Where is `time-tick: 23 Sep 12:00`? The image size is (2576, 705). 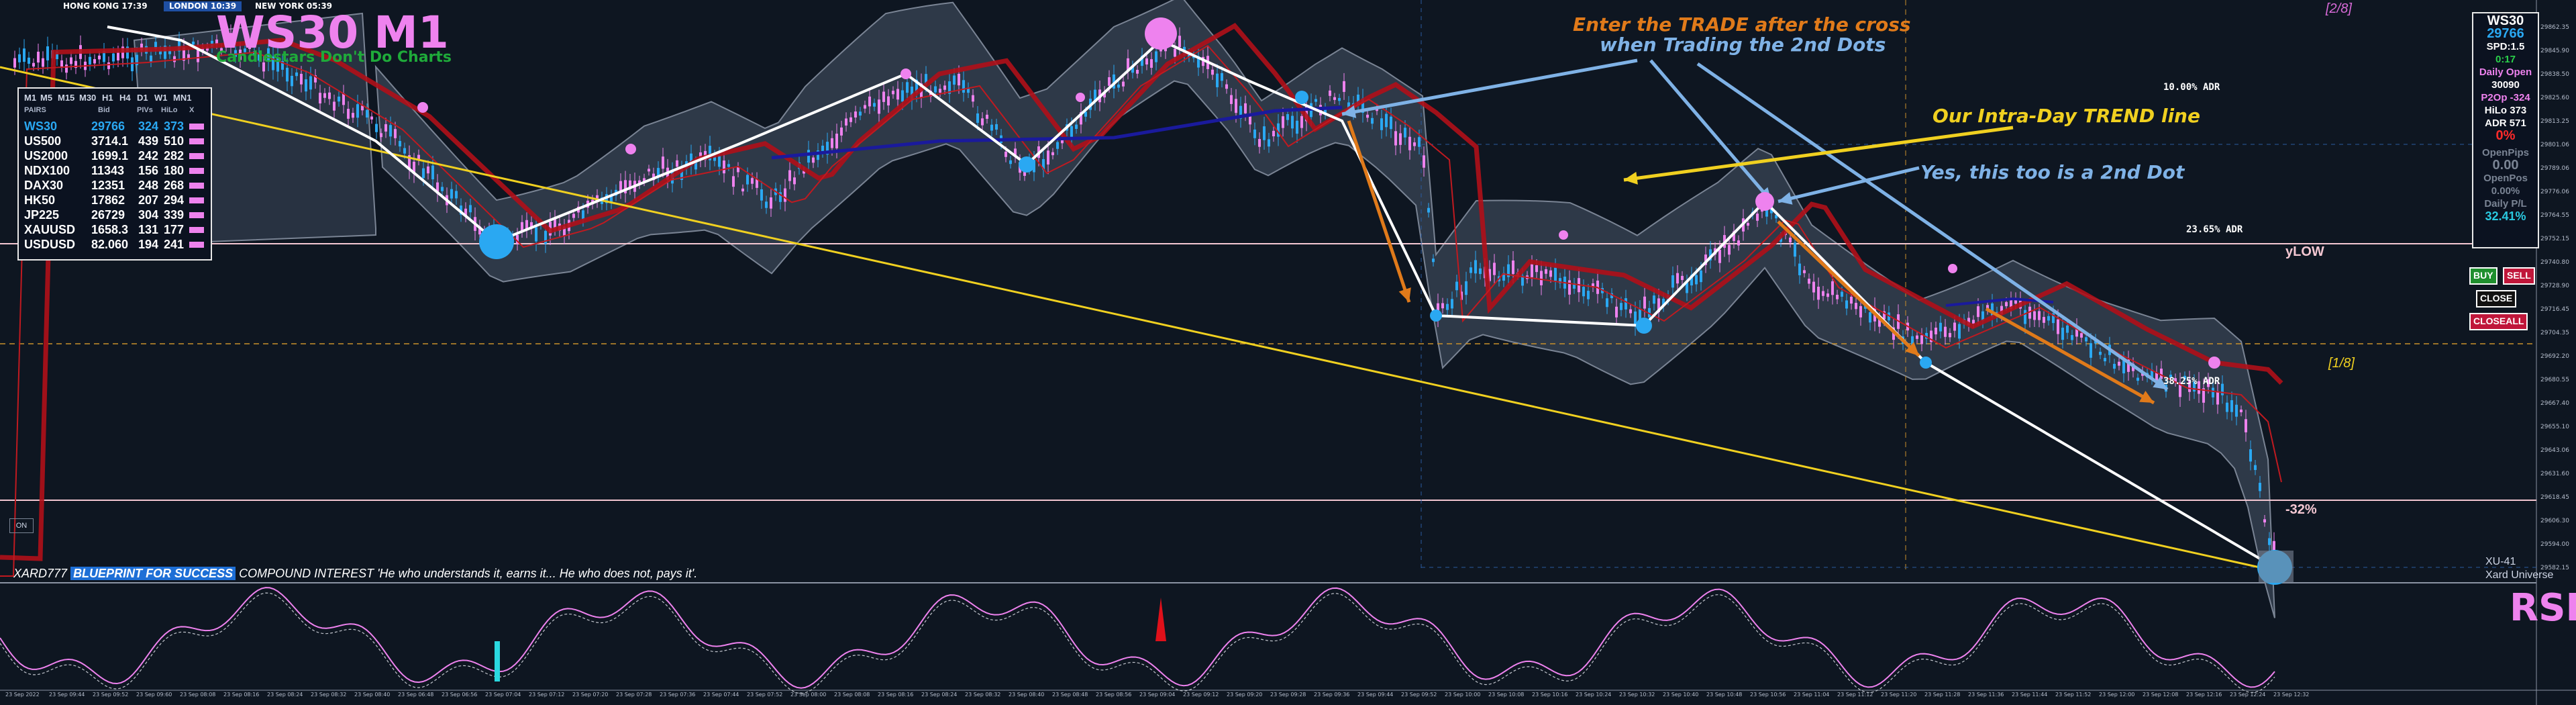 time-tick: 23 Sep 12:00 is located at coordinates (2117, 695).